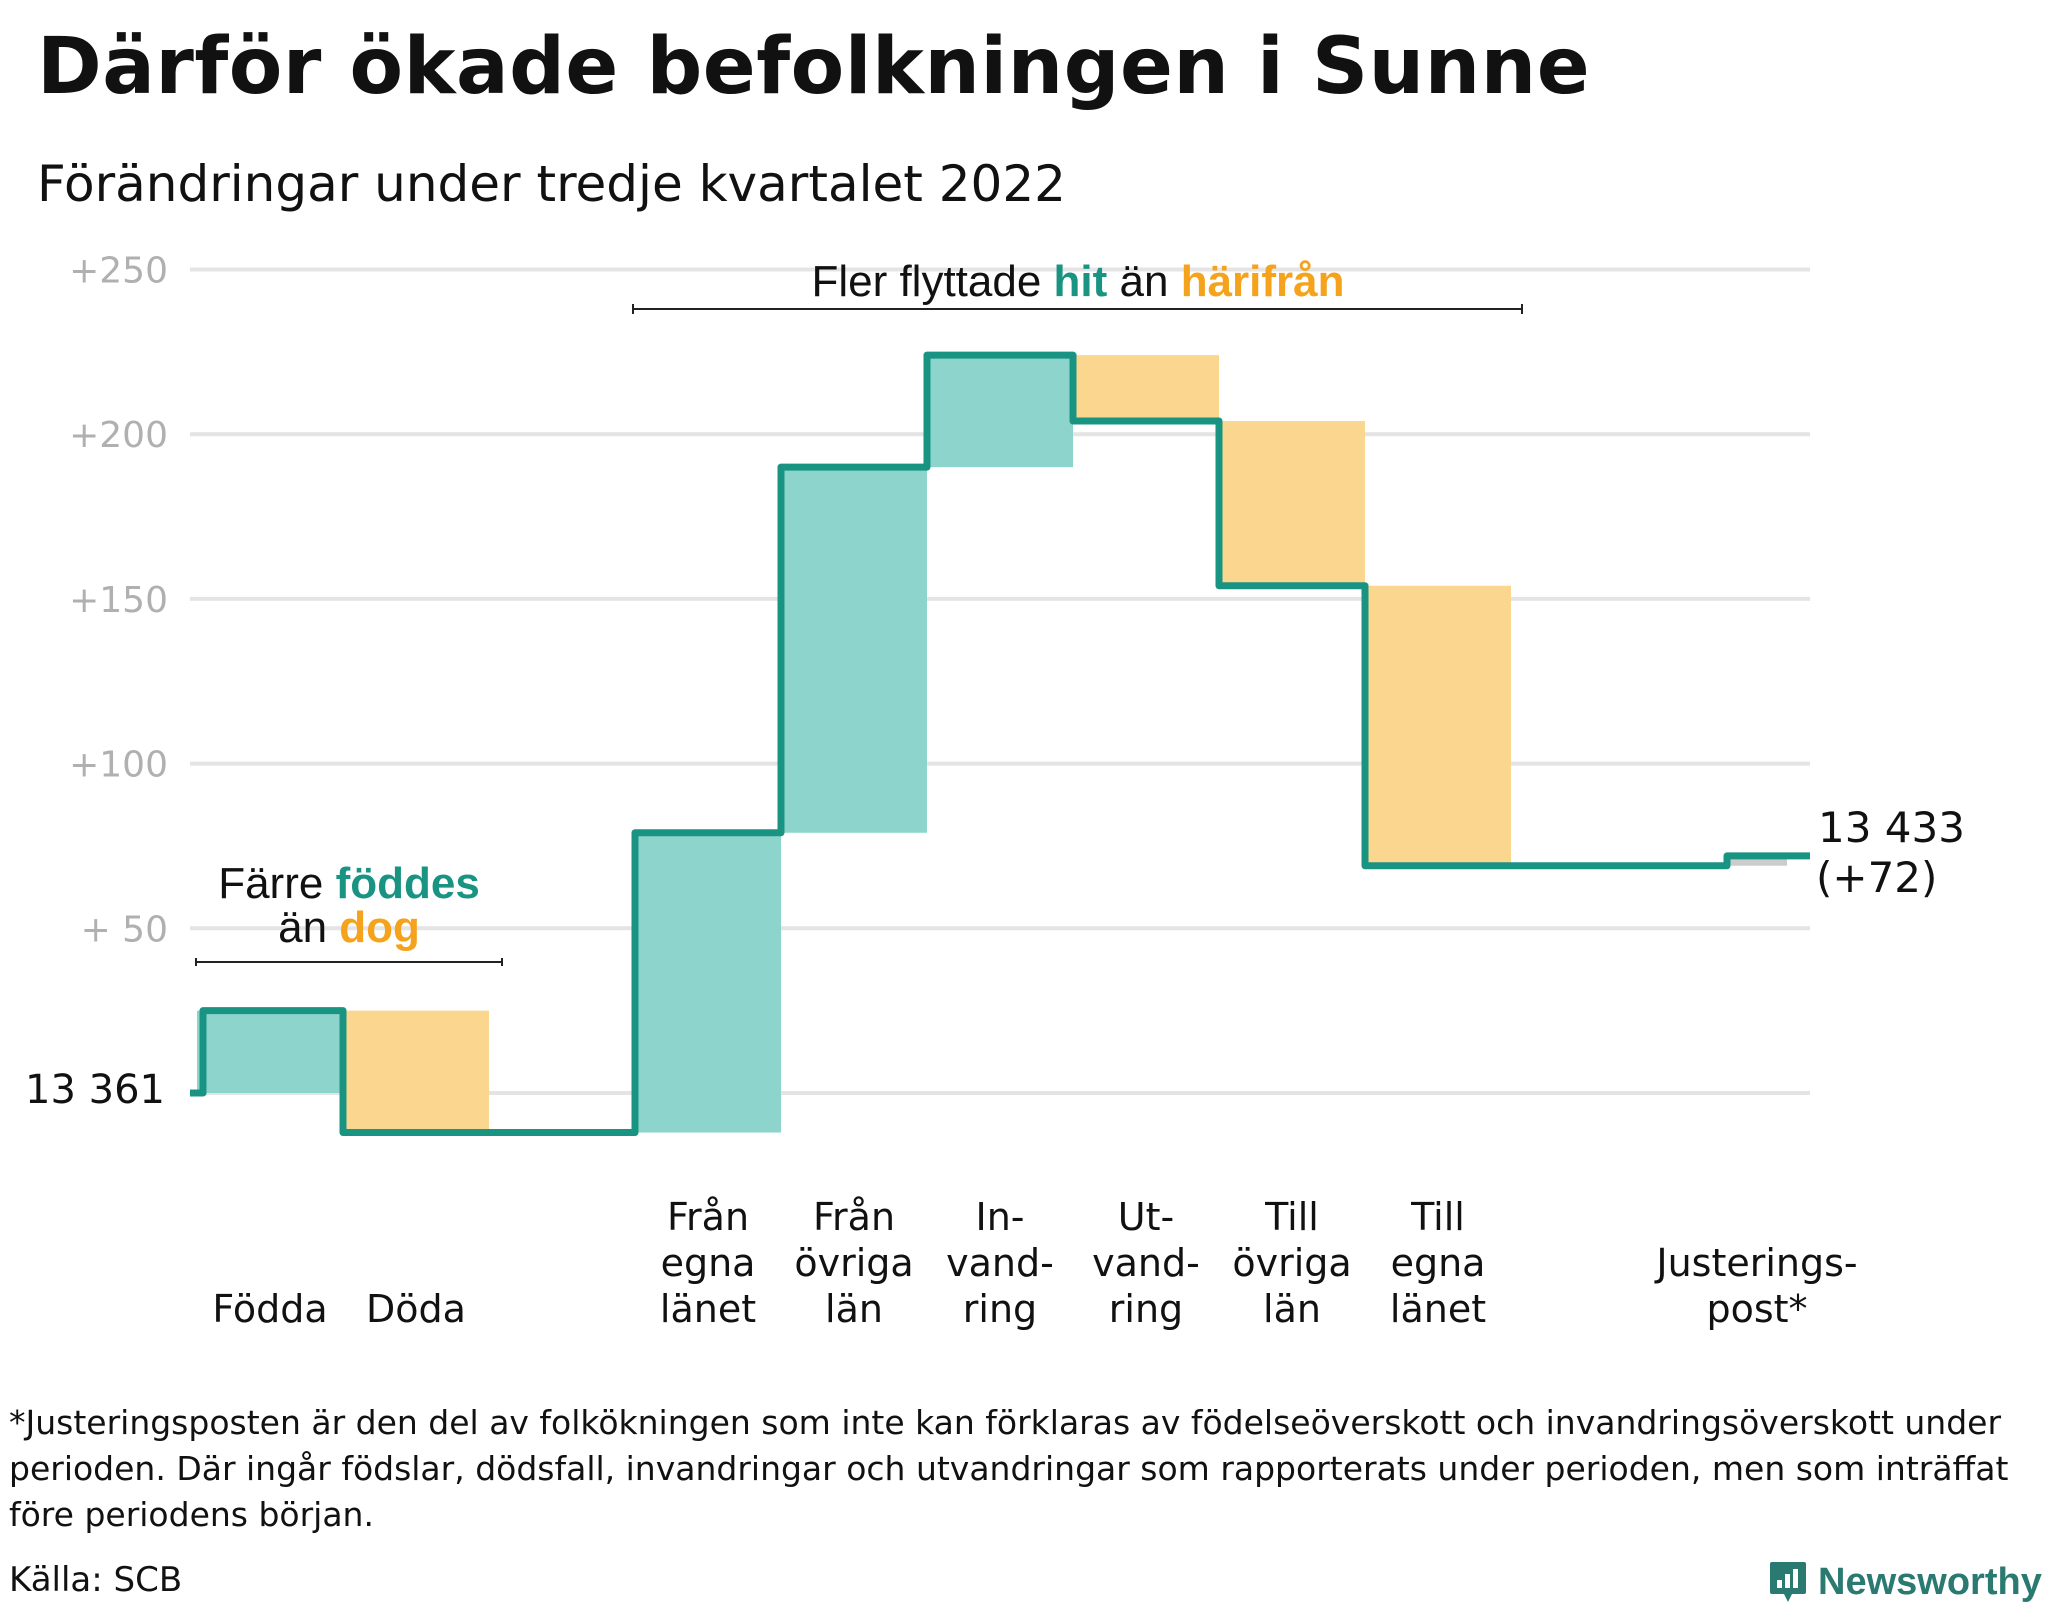 This screenshot has height=1612, width=2048. Describe the element at coordinates (708, 982) in the screenshot. I see `bar-frånegnalänet` at that location.